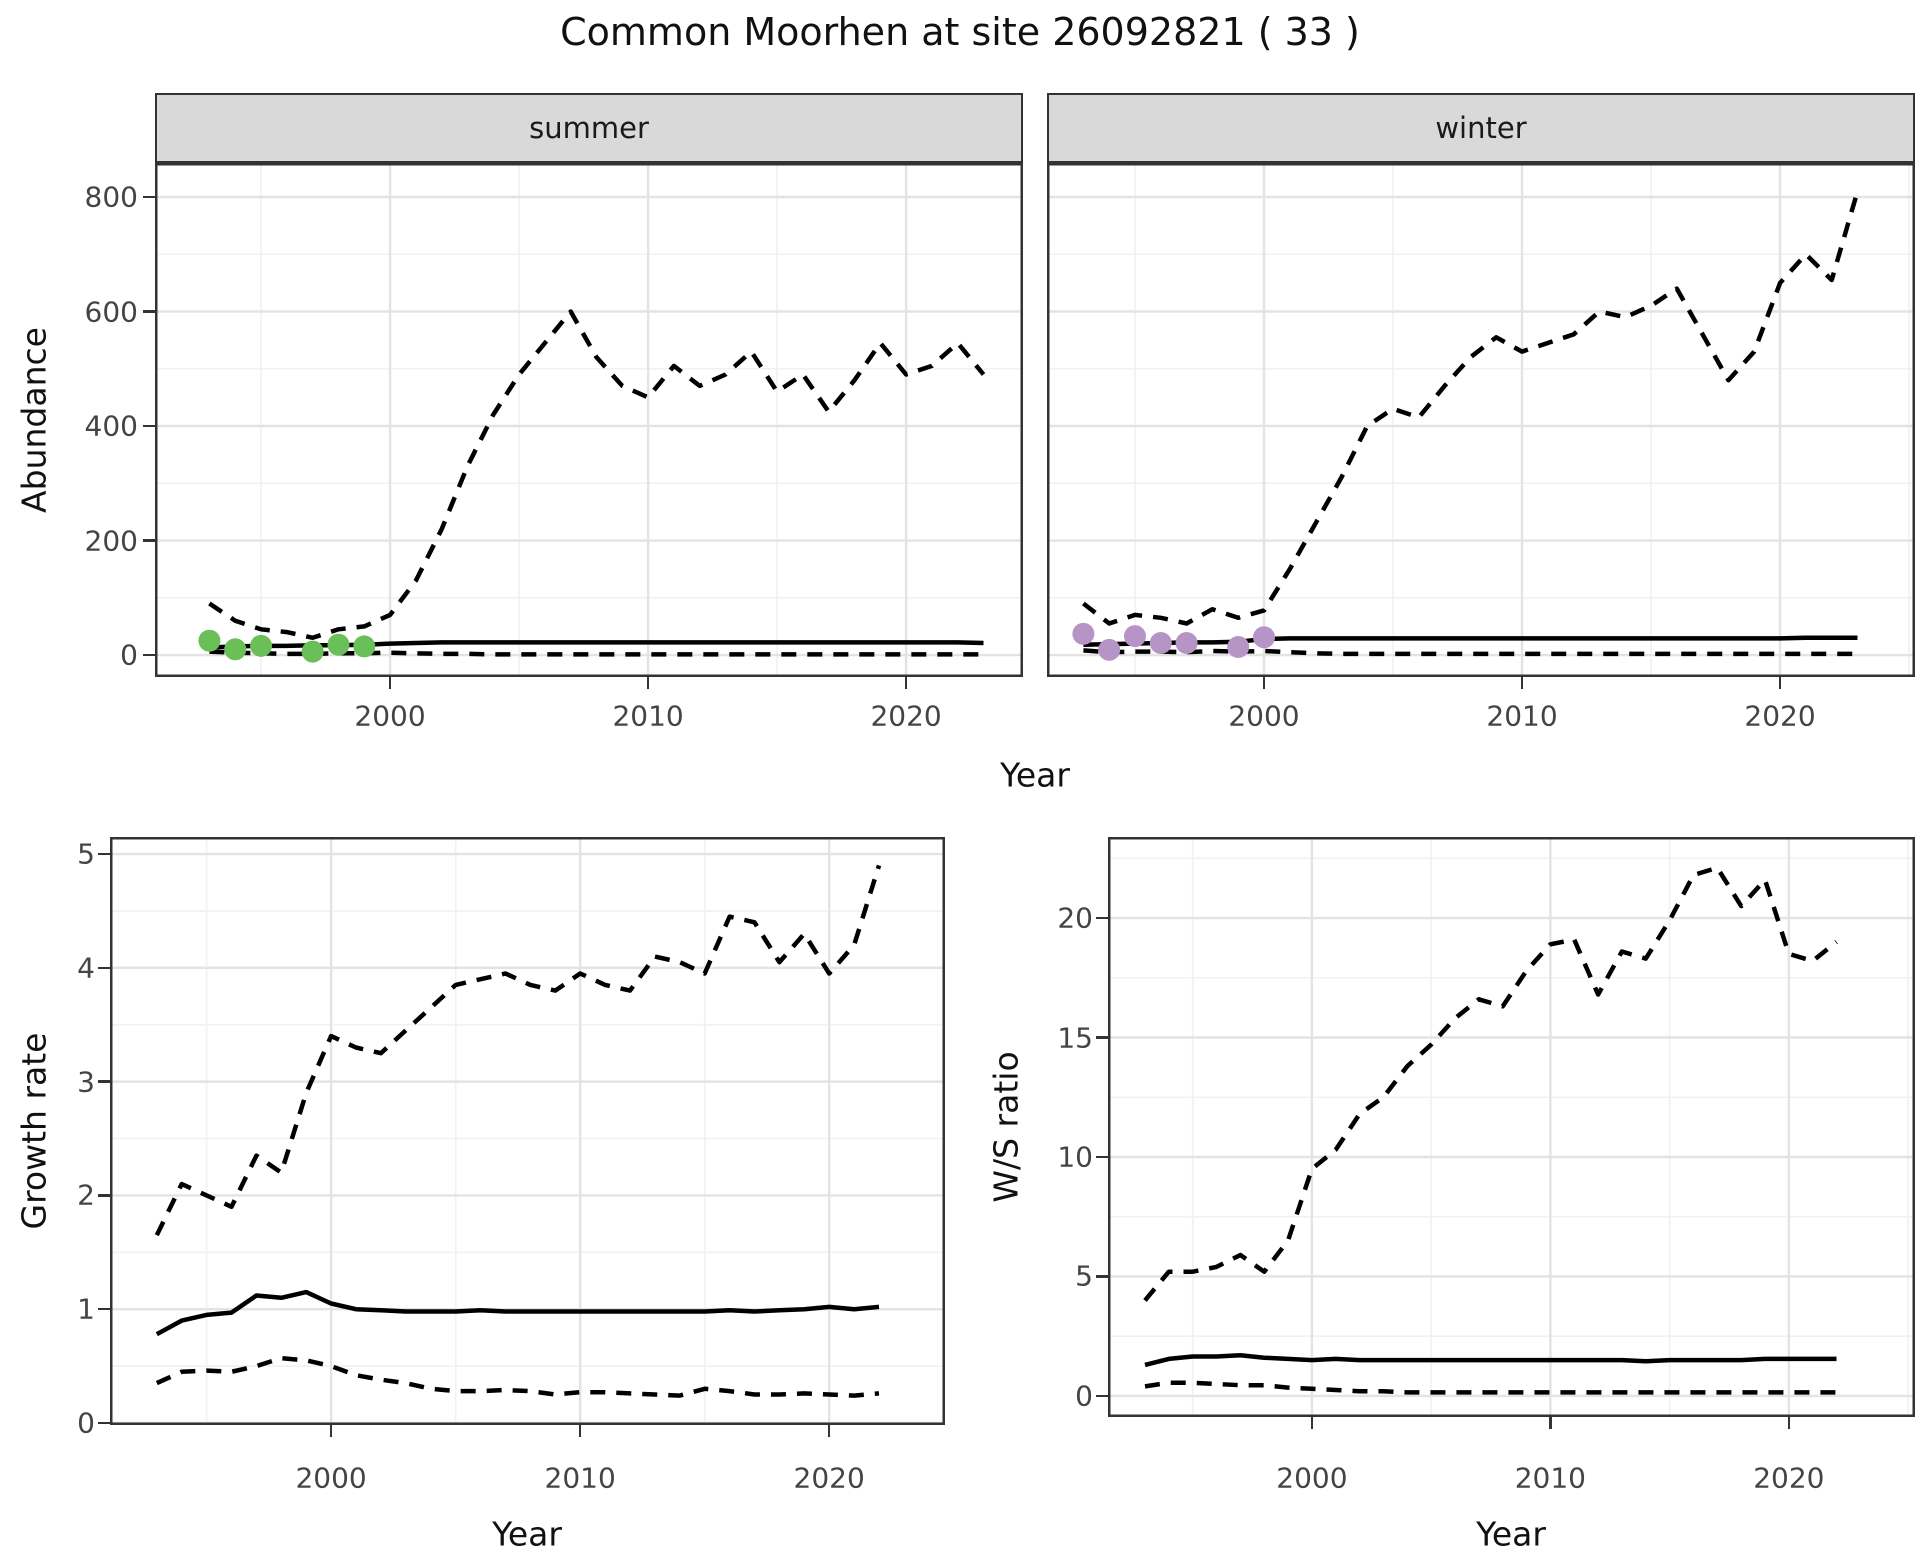 This screenshot has width=1920, height=1560. What do you see at coordinates (1471, 408) in the screenshot?
I see `abundance_winter-upper_ci-line` at bounding box center [1471, 408].